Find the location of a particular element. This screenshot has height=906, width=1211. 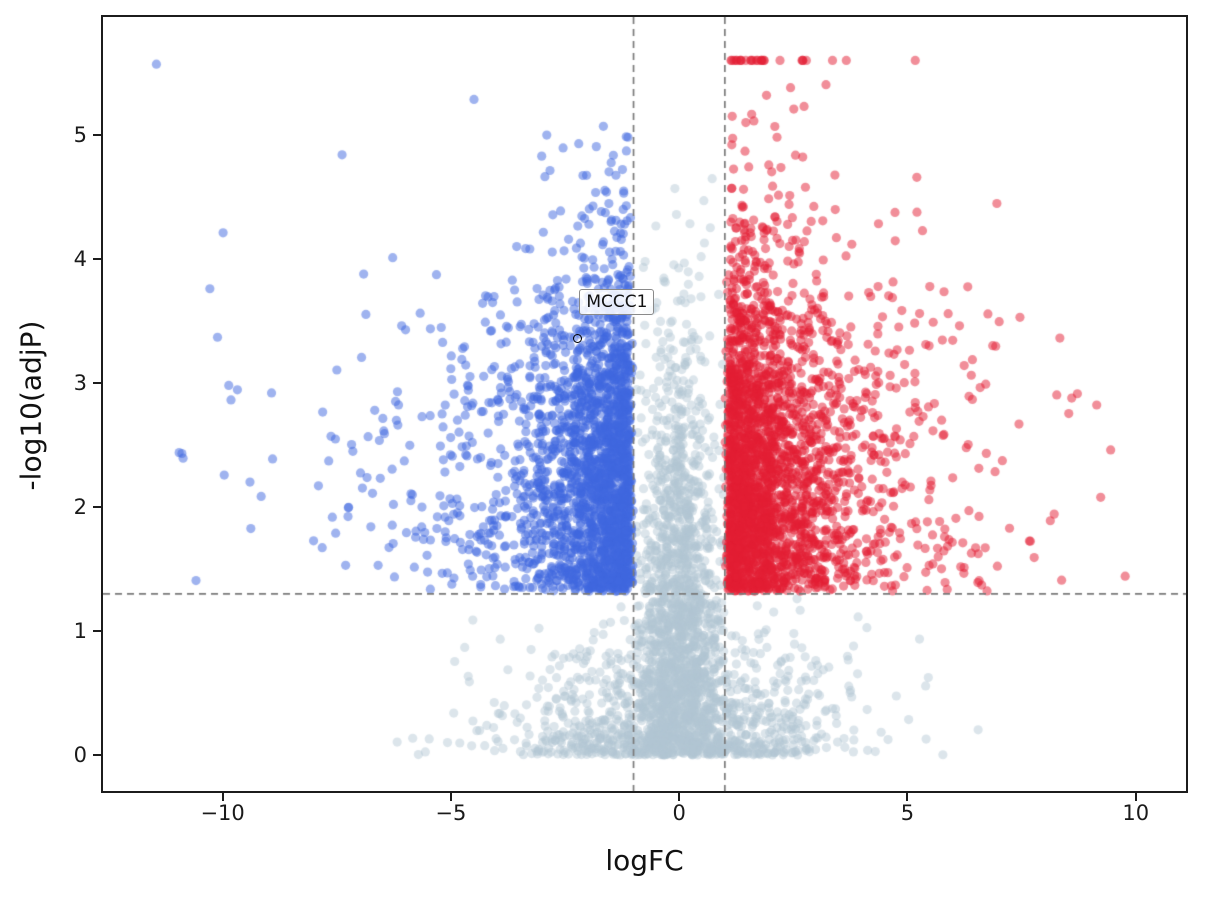

y-tick-label: 4 is located at coordinates (80, 258).